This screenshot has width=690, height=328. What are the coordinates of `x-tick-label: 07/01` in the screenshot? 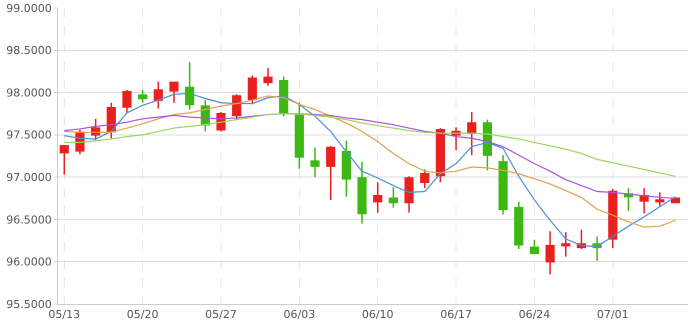 It's located at (612, 315).